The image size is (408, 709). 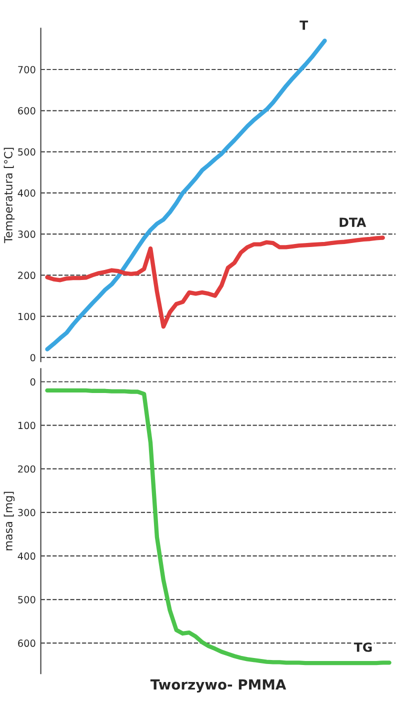 I want to click on series-label: T, so click(x=304, y=25).